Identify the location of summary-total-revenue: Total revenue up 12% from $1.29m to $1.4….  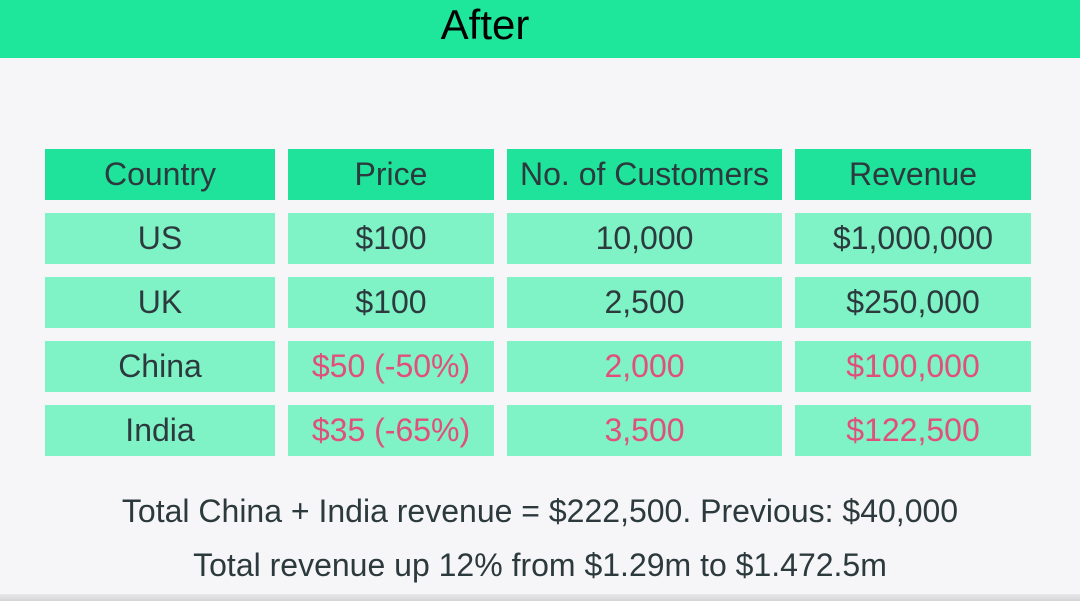
(540, 565).